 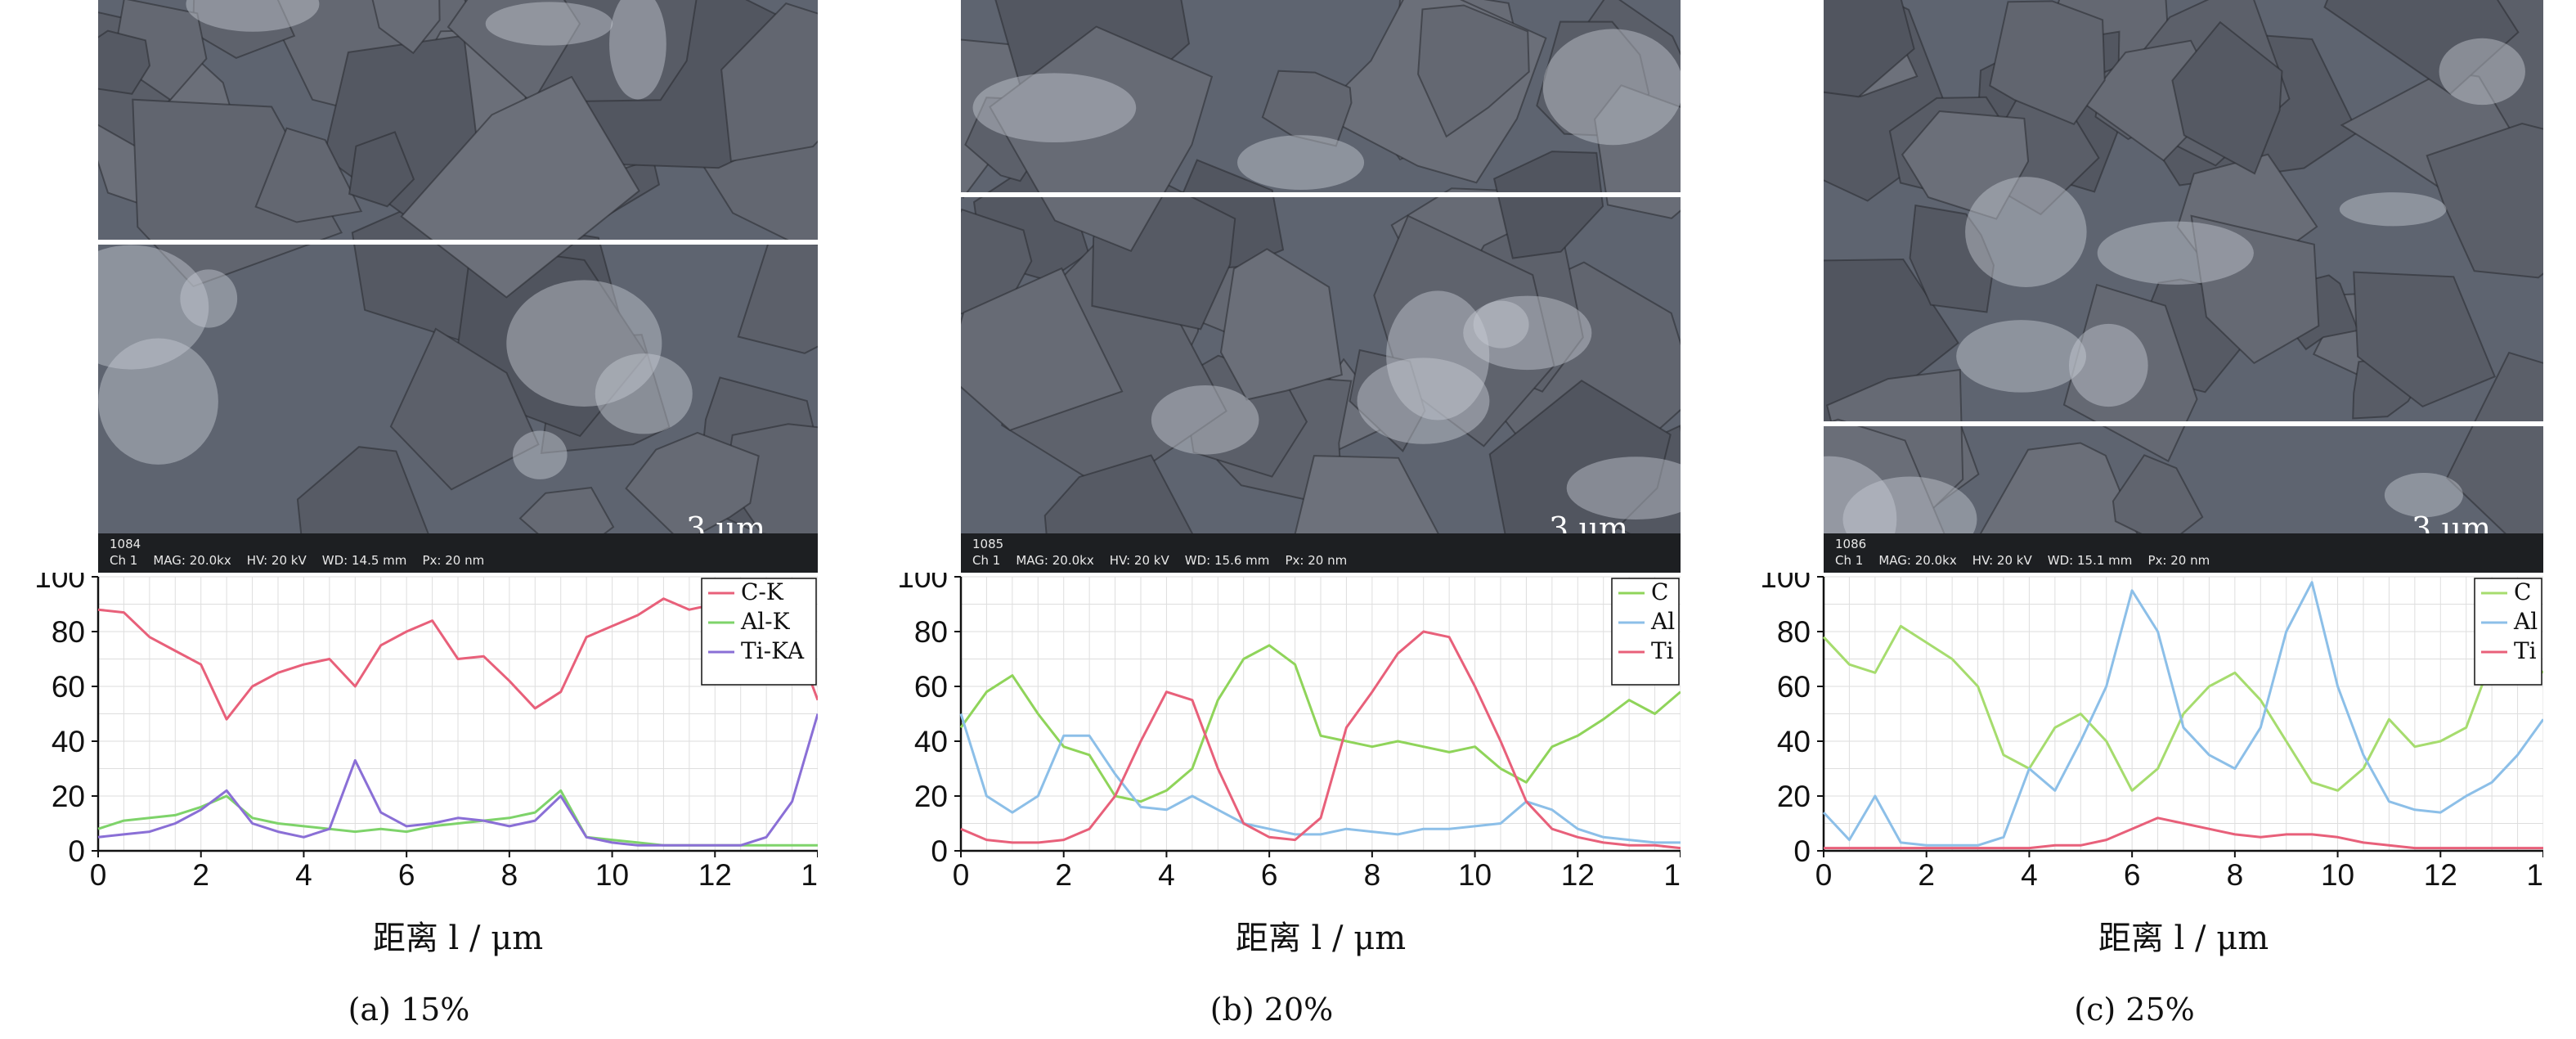 What do you see at coordinates (988, 544) in the screenshot?
I see `sem-image-id: 1085` at bounding box center [988, 544].